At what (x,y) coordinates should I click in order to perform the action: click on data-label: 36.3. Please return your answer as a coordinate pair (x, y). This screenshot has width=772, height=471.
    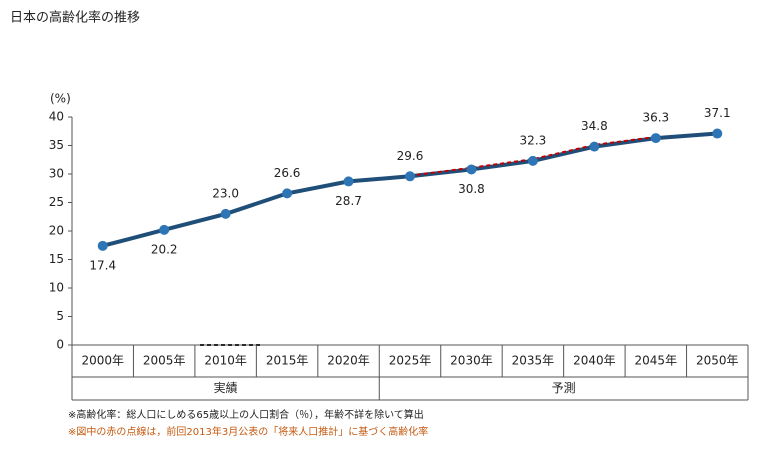
    Looking at the image, I should click on (655, 118).